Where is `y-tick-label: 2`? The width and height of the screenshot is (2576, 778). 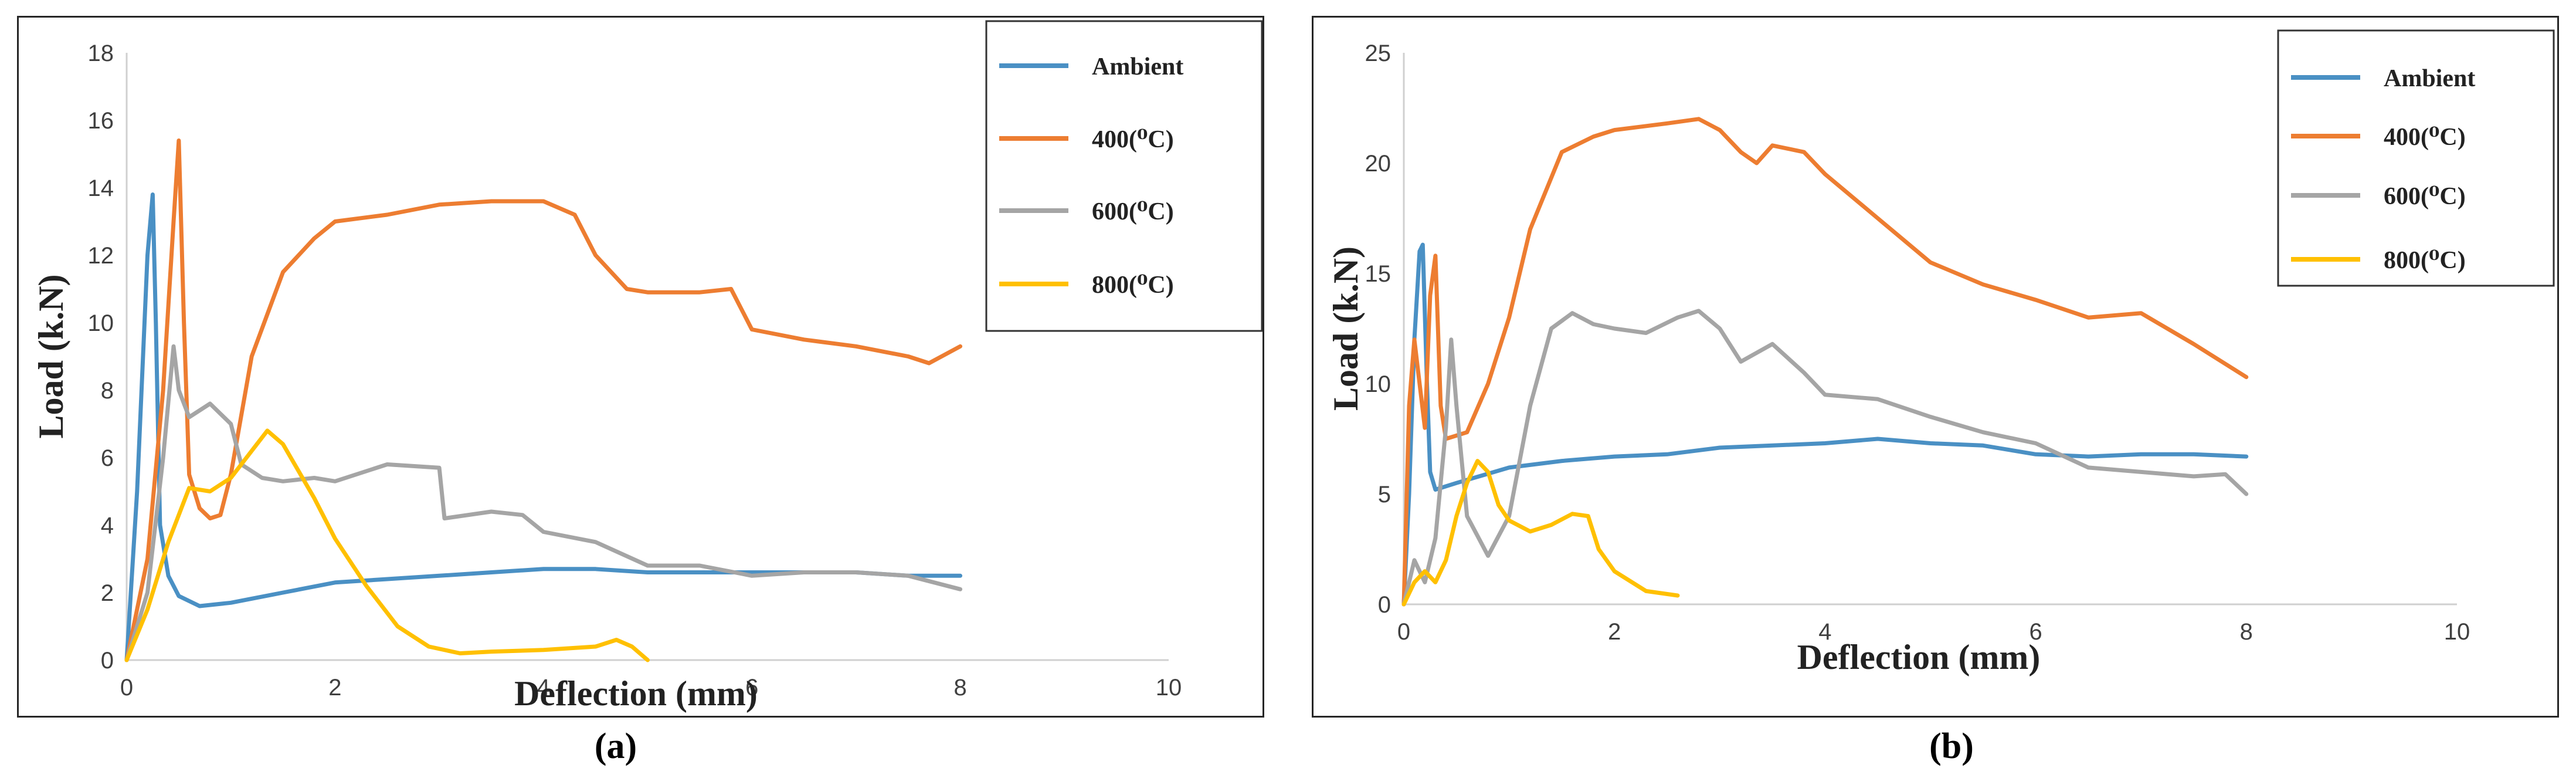 y-tick-label: 2 is located at coordinates (107, 593).